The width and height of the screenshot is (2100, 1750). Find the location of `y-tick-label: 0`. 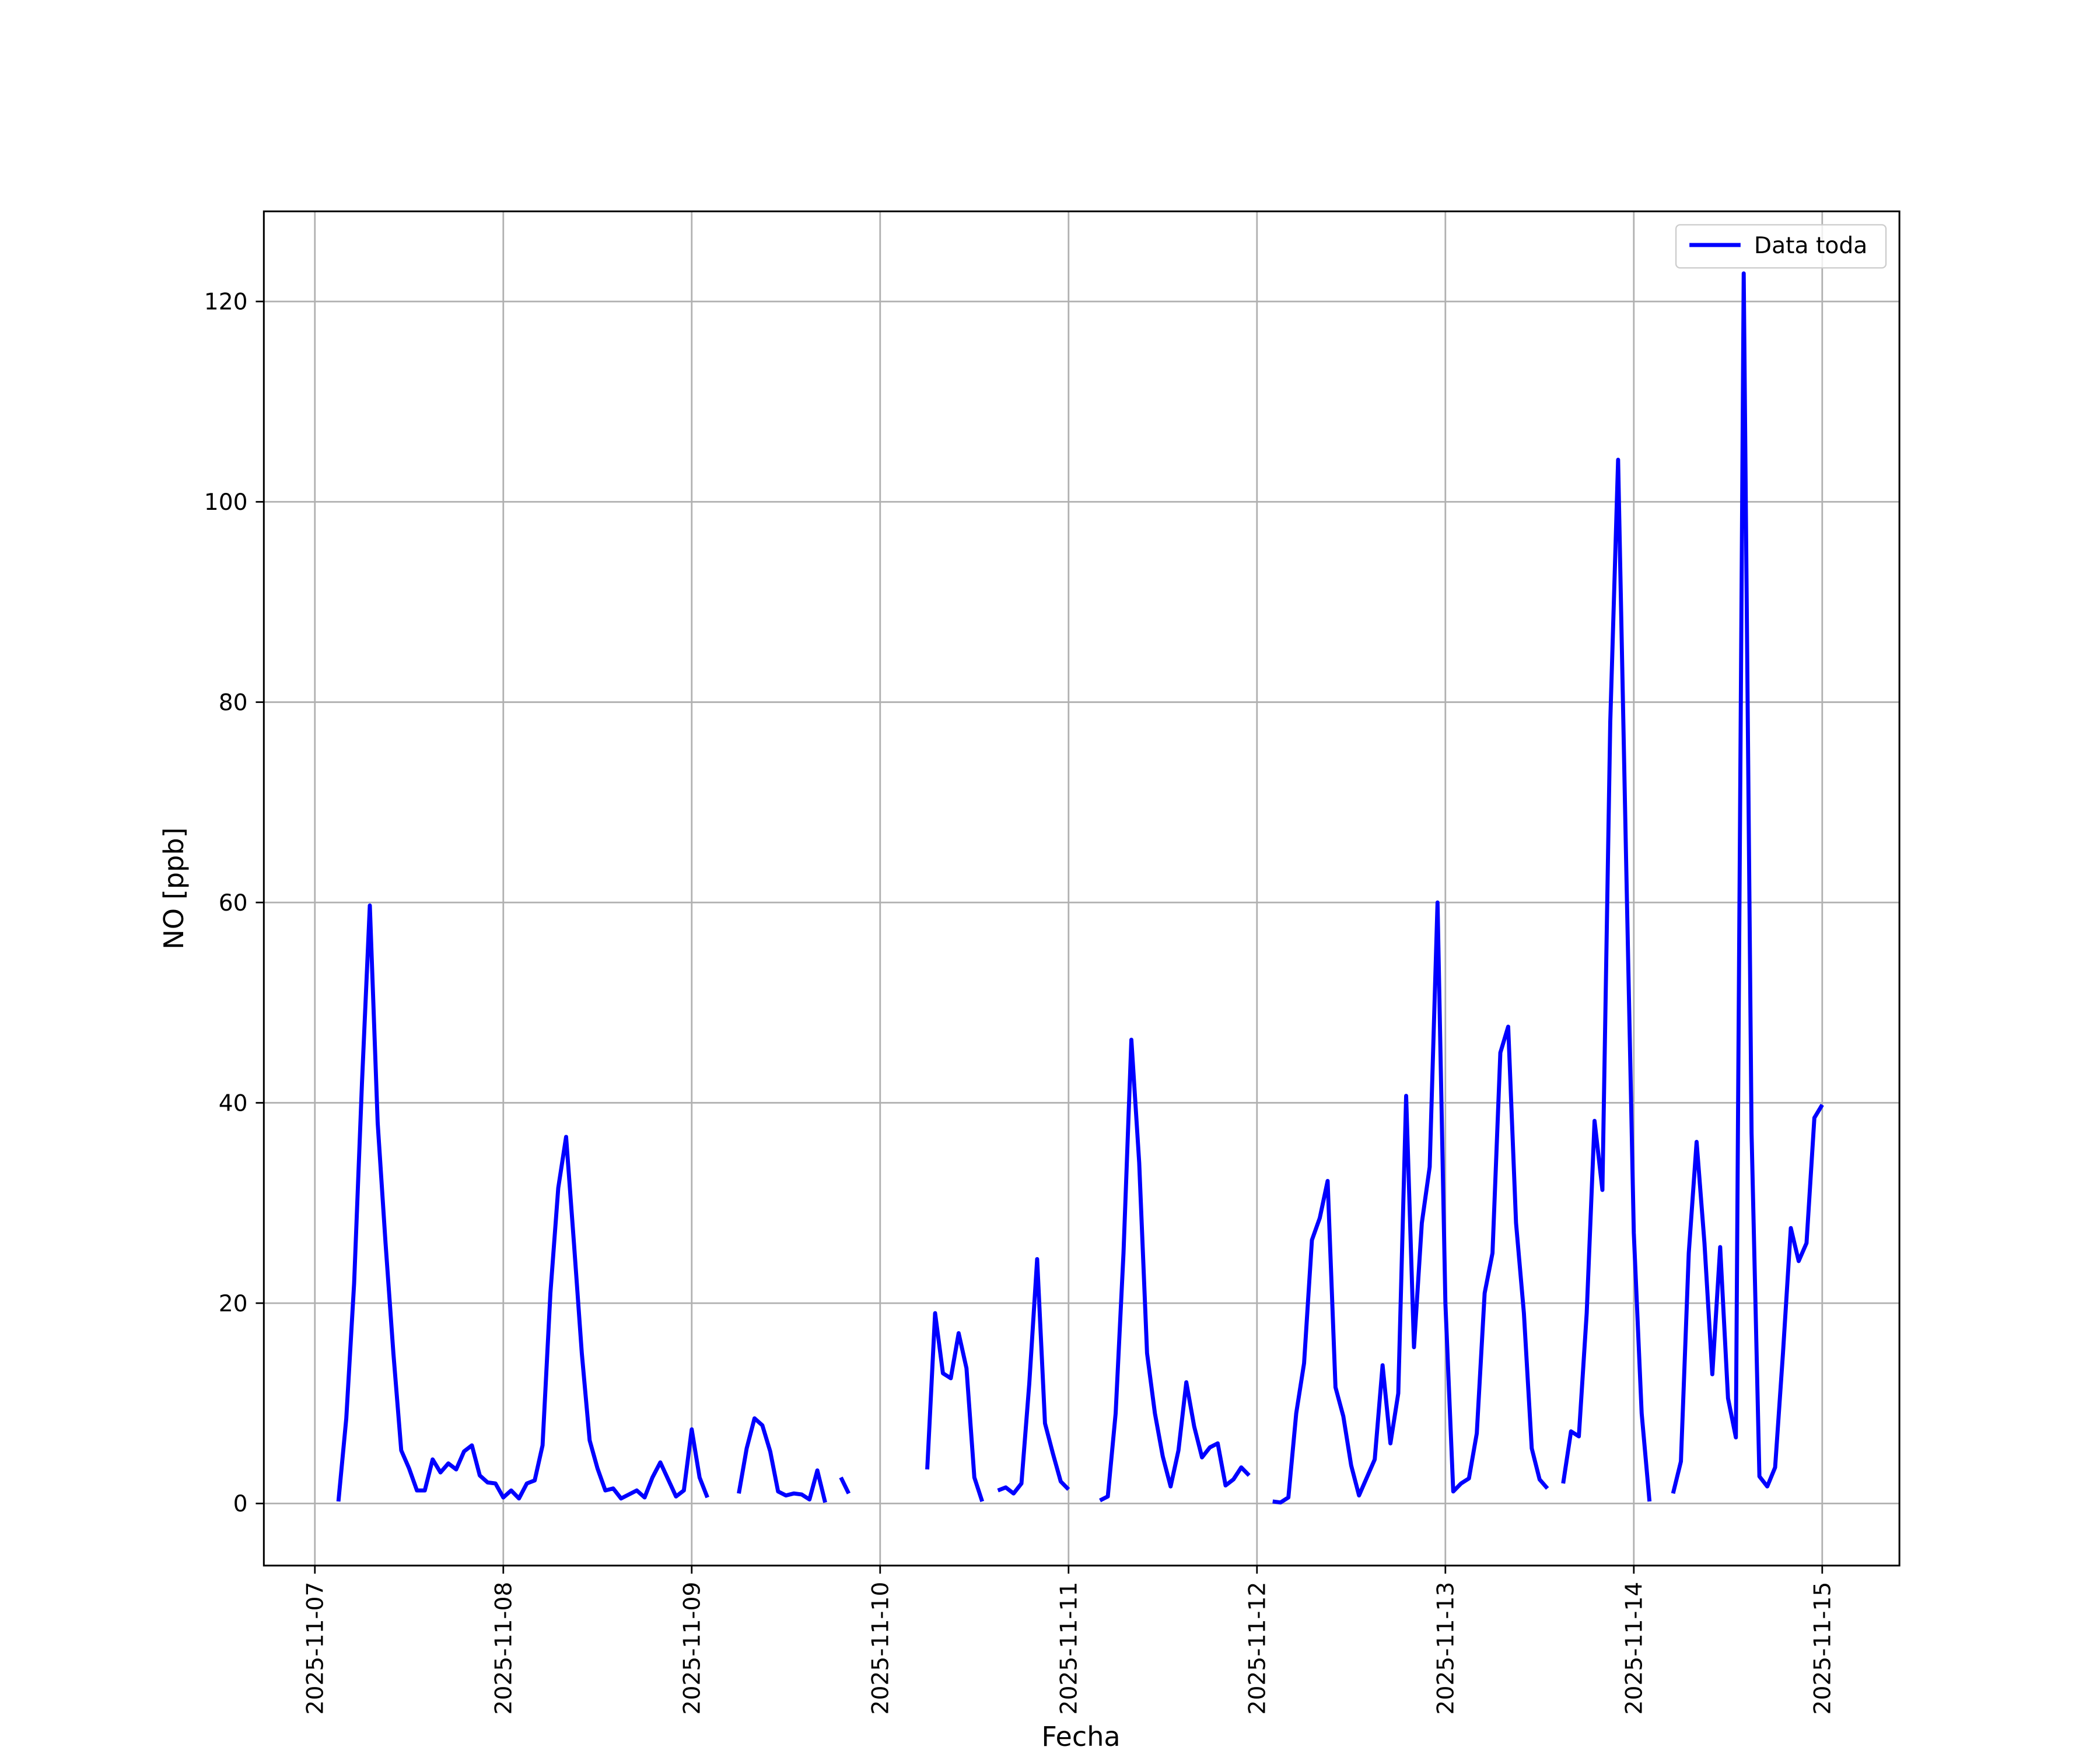

y-tick-label: 0 is located at coordinates (240, 1504).